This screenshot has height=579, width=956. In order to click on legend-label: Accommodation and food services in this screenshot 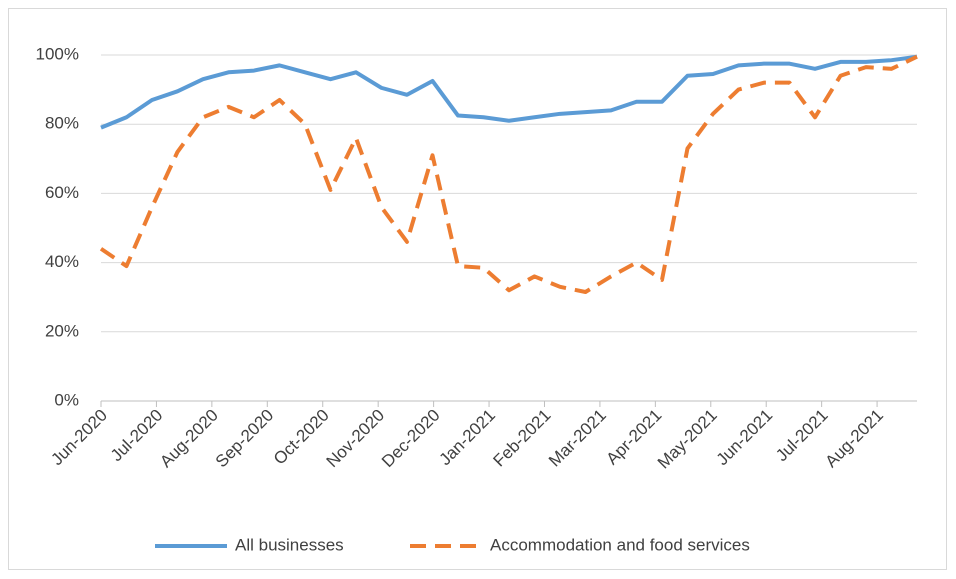, I will do `click(620, 544)`.